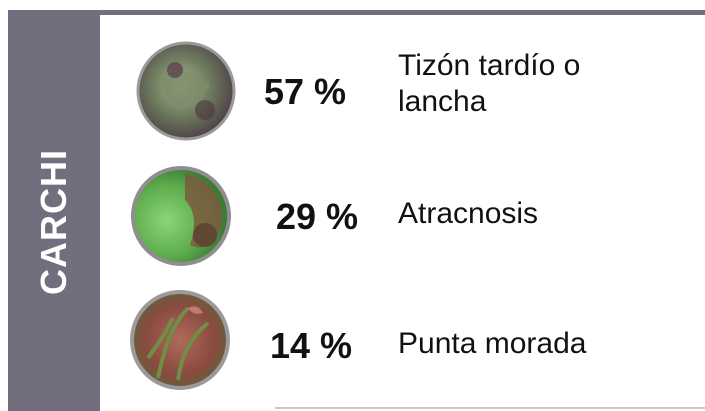 The width and height of the screenshot is (705, 411). What do you see at coordinates (53, 222) in the screenshot?
I see `side-label: CARCHI` at bounding box center [53, 222].